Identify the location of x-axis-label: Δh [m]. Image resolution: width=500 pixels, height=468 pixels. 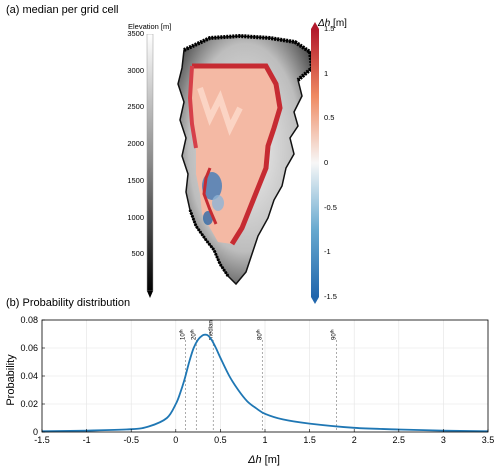
(263, 460).